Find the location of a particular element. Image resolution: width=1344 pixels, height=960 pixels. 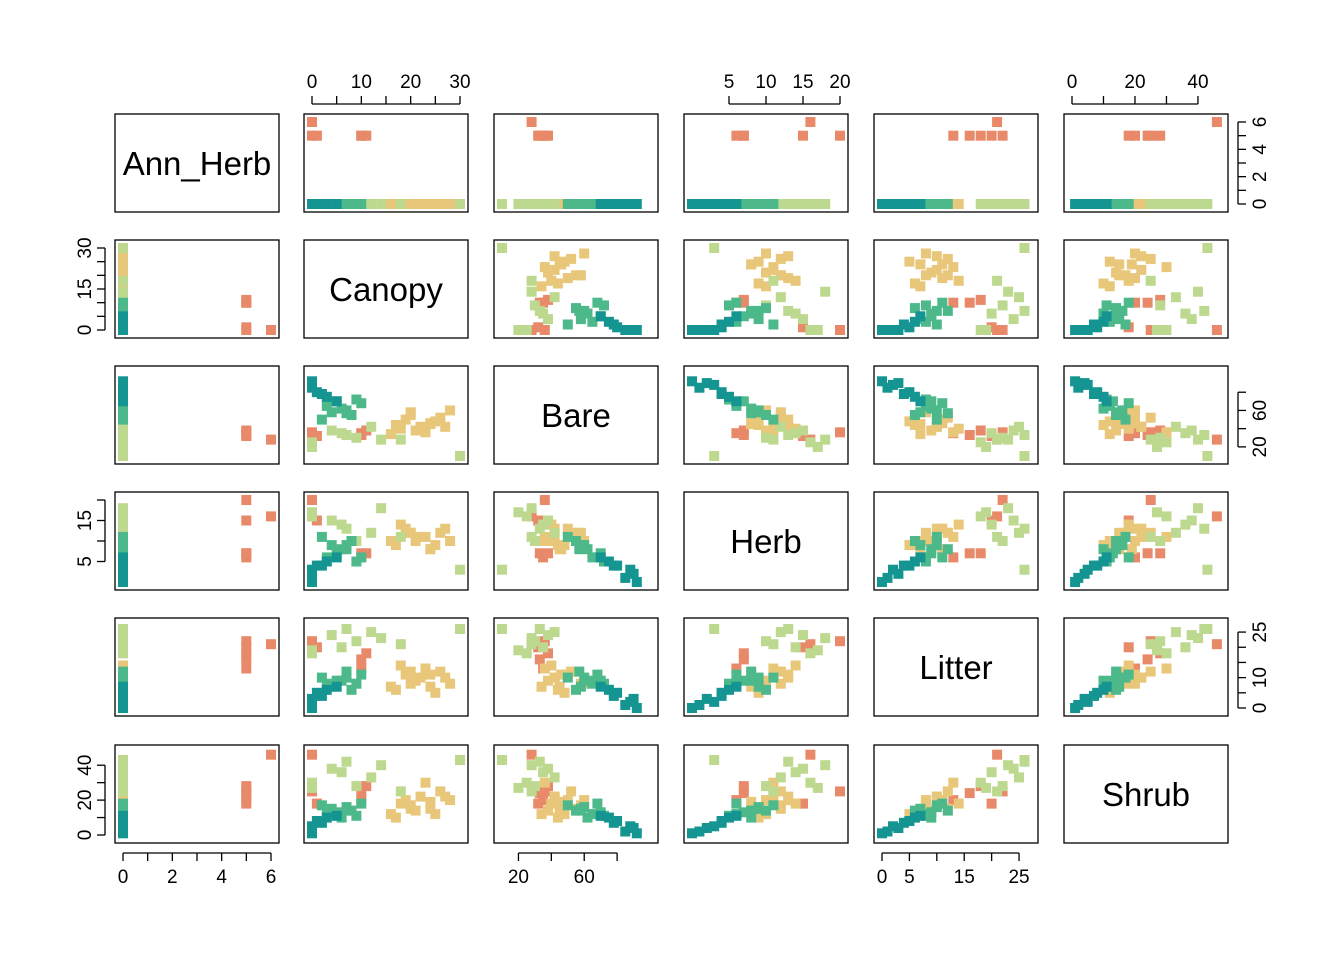

tick-label: 30 is located at coordinates (459, 82).